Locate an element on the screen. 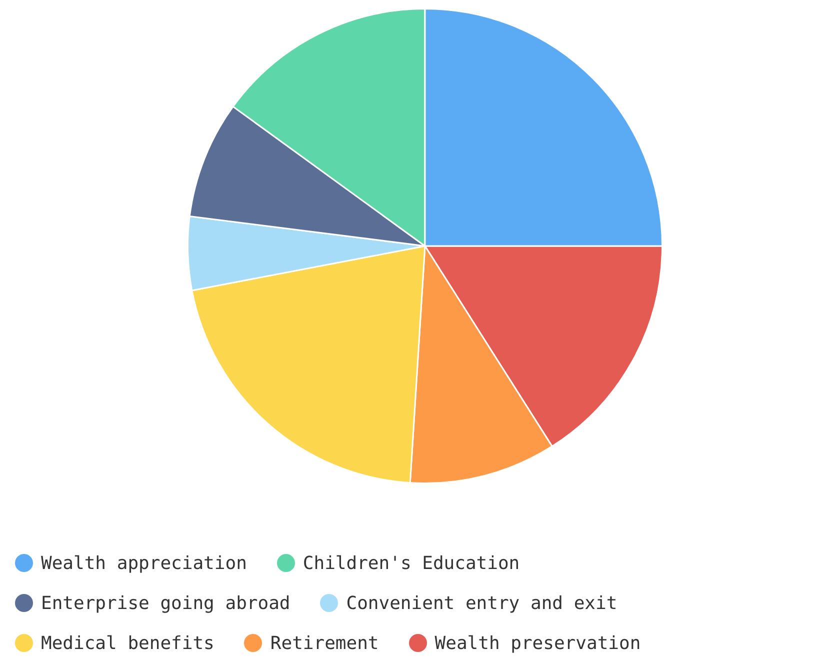  legend-label: Enterprise going abroad is located at coordinates (165, 603).